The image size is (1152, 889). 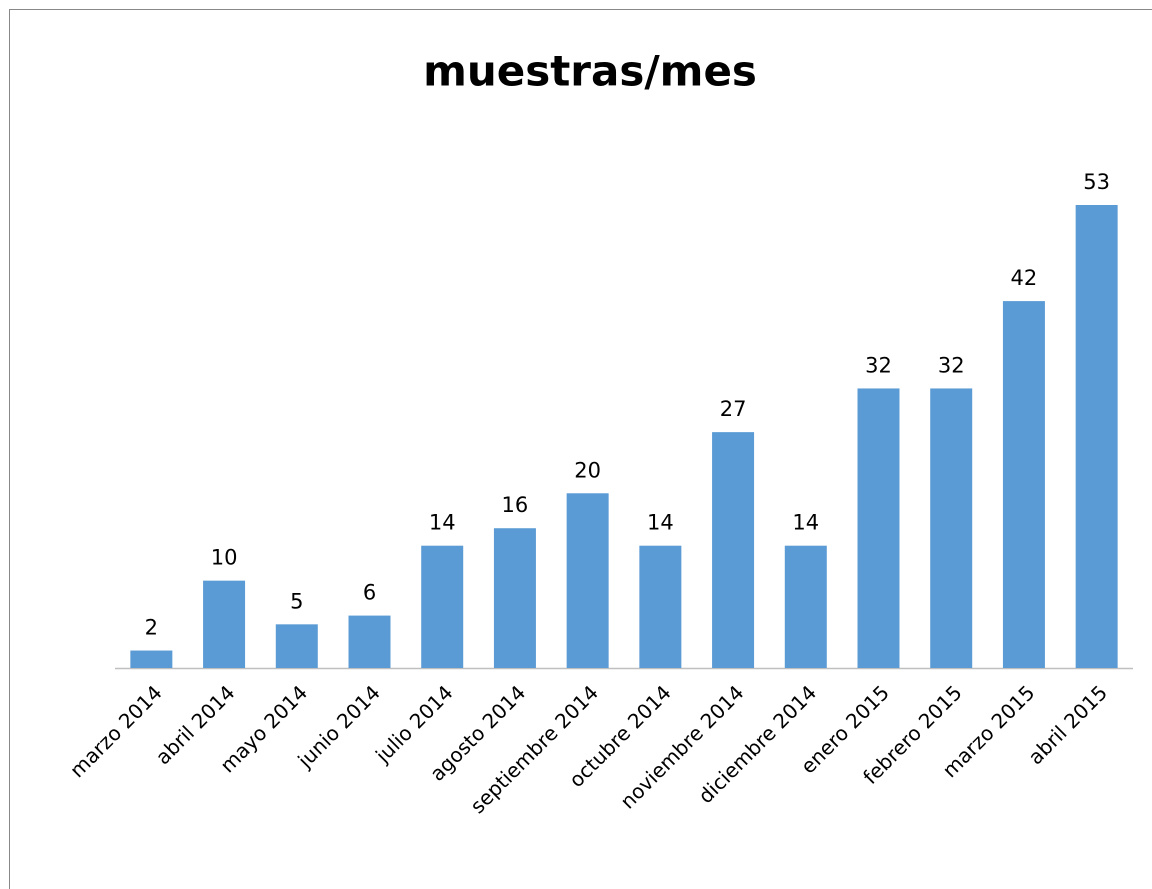 What do you see at coordinates (151, 628) in the screenshot?
I see `data-label: 2` at bounding box center [151, 628].